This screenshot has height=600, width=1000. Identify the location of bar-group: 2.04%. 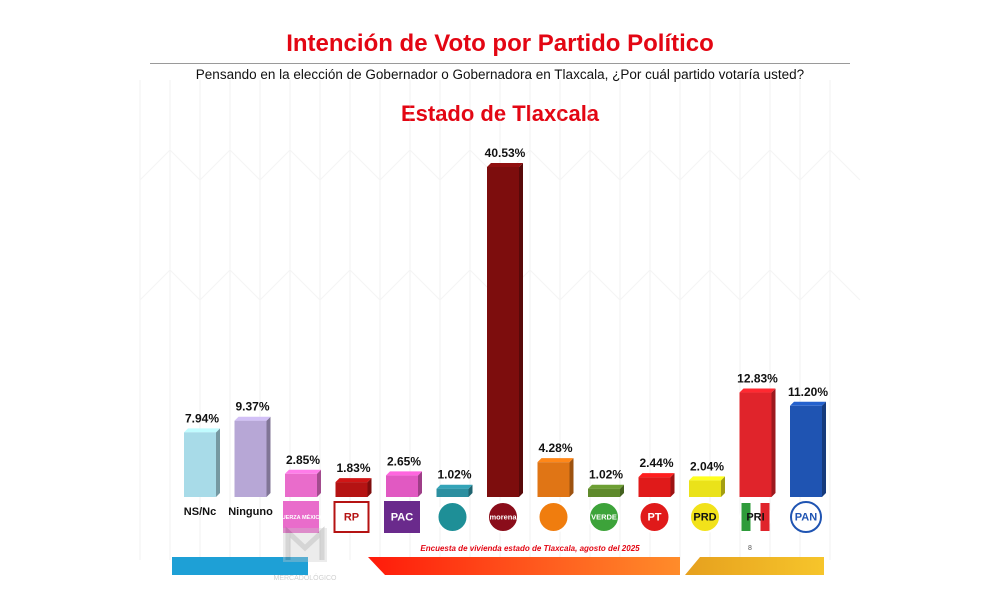
(707, 478).